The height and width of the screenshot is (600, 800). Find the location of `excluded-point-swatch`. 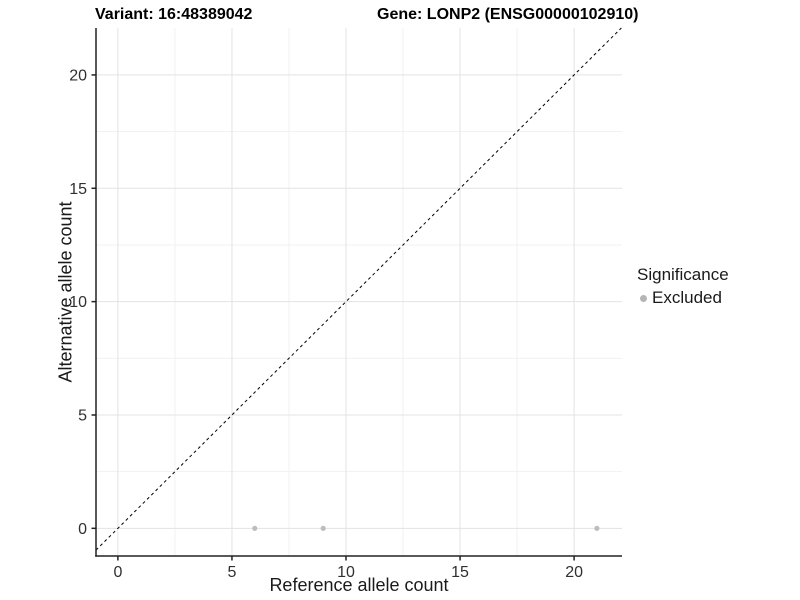

excluded-point-swatch is located at coordinates (643, 298).